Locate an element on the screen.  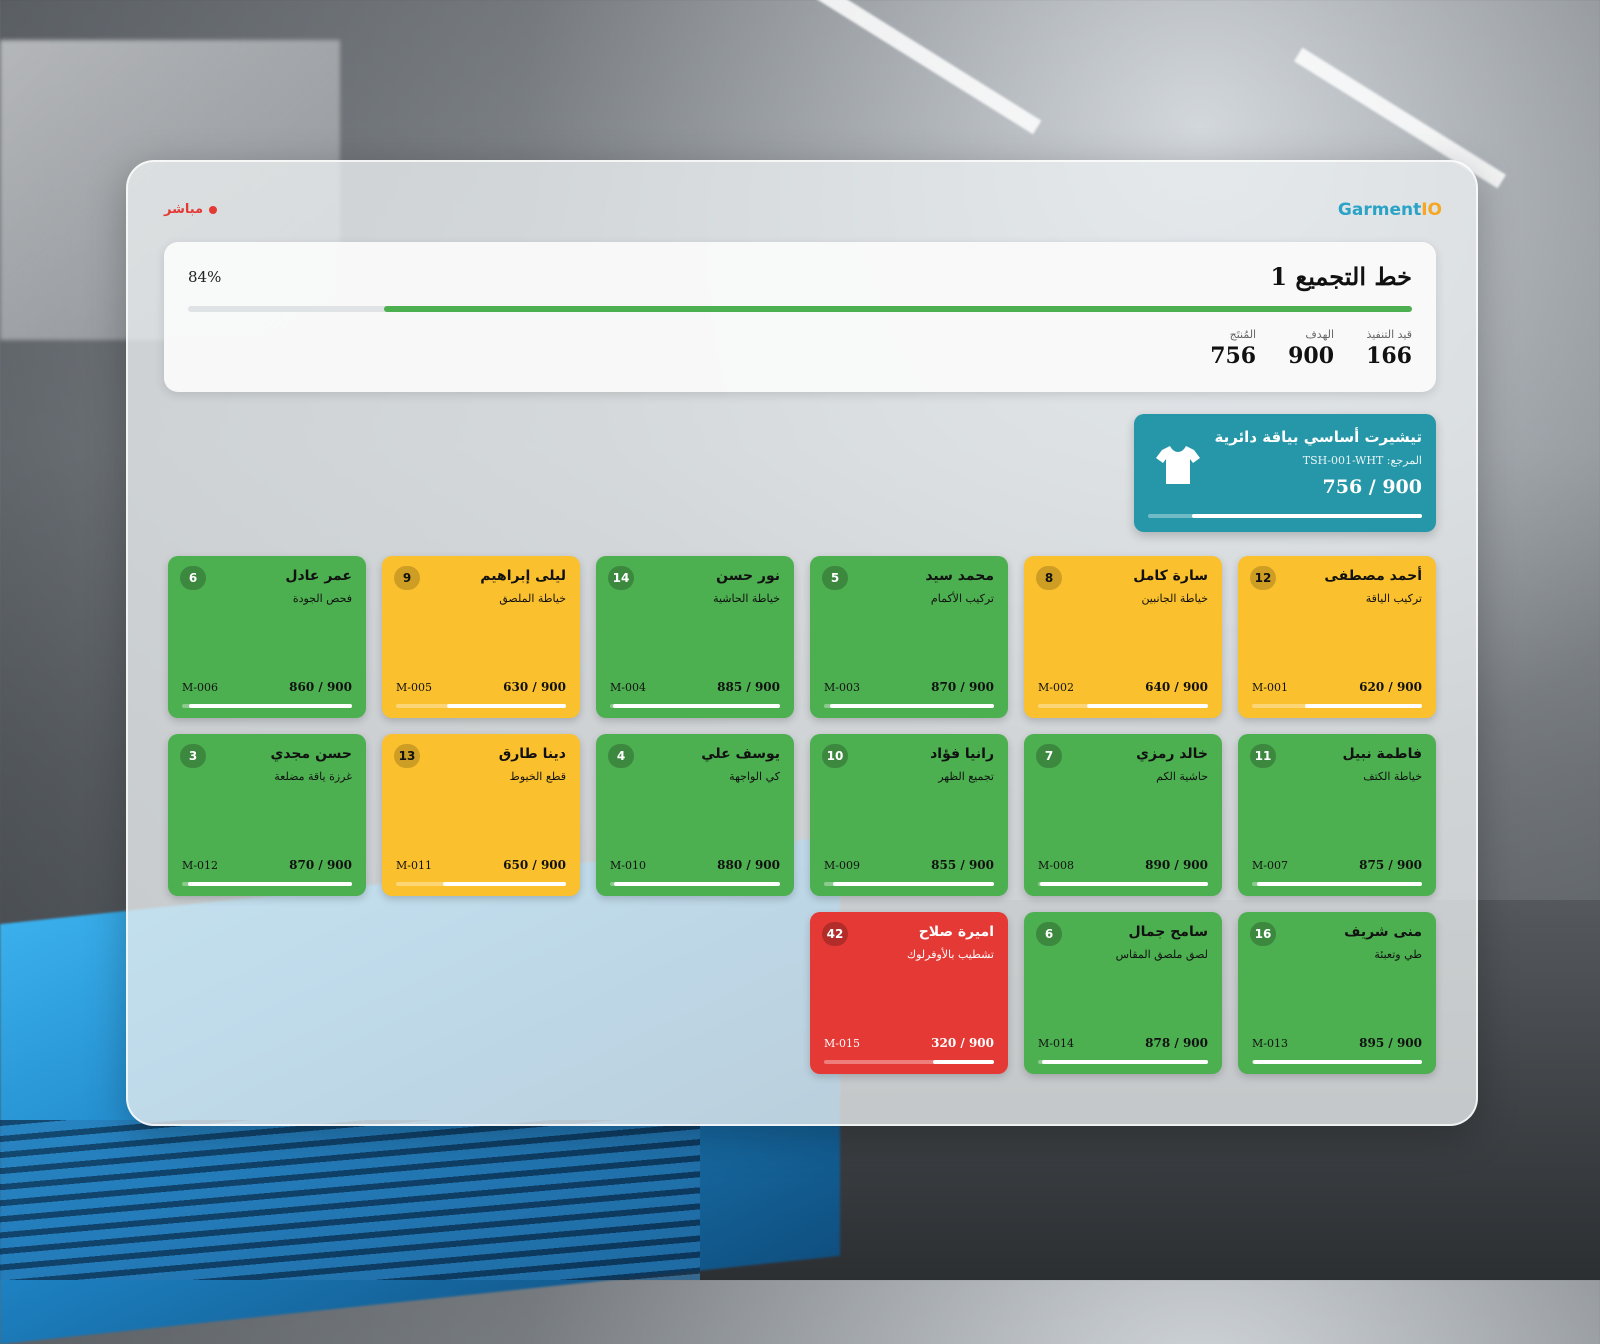
background-ceiling-light is located at coordinates (910, 67).